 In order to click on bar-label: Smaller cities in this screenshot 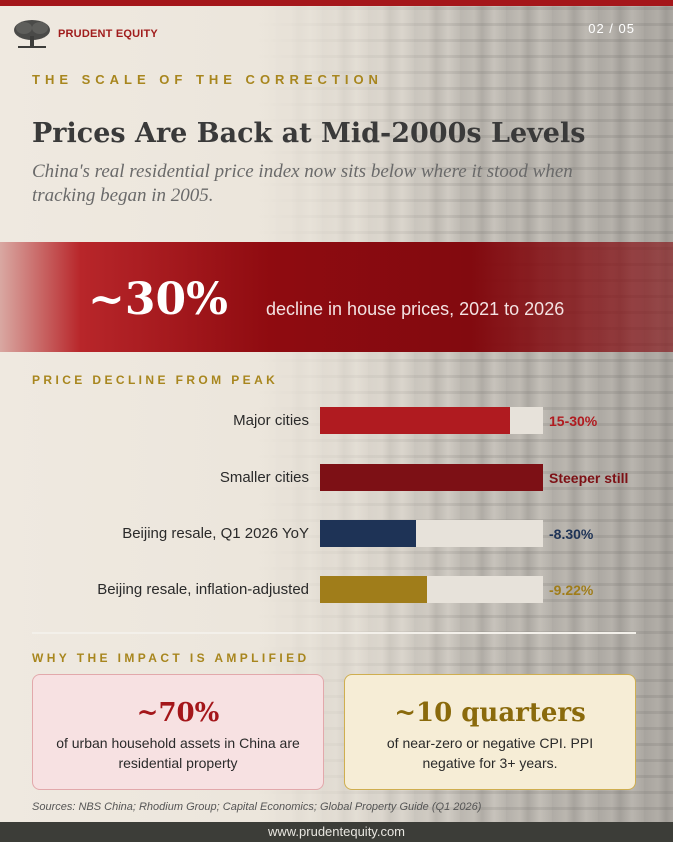, I will do `click(264, 477)`.